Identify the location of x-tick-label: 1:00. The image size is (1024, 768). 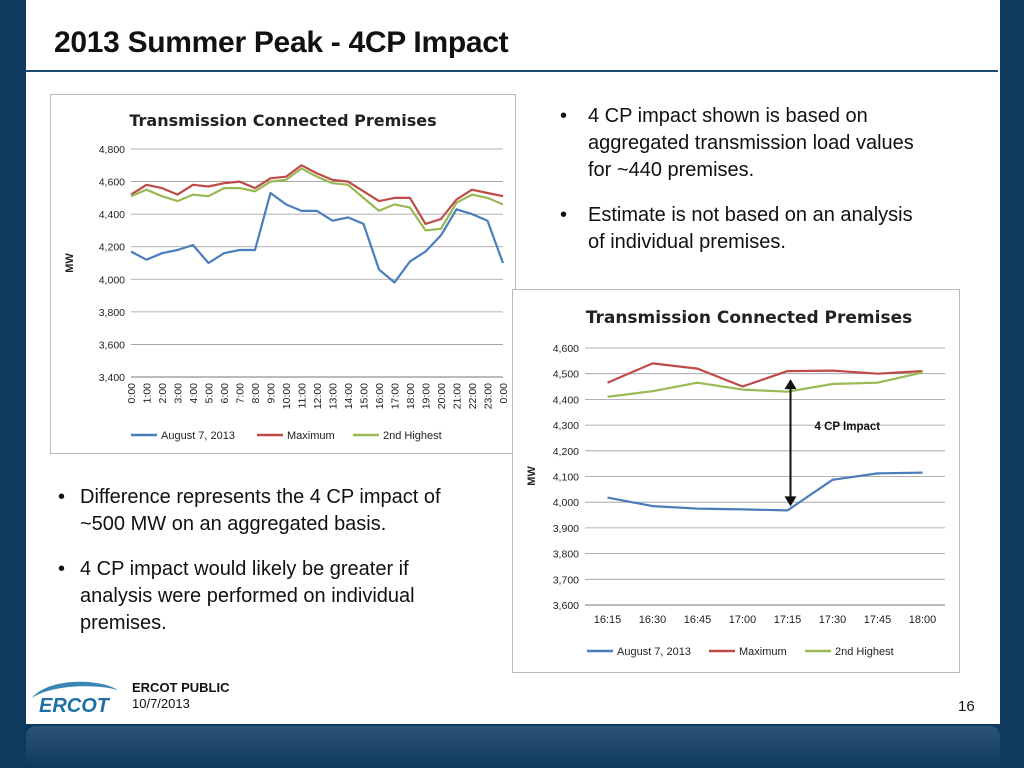
(148, 393).